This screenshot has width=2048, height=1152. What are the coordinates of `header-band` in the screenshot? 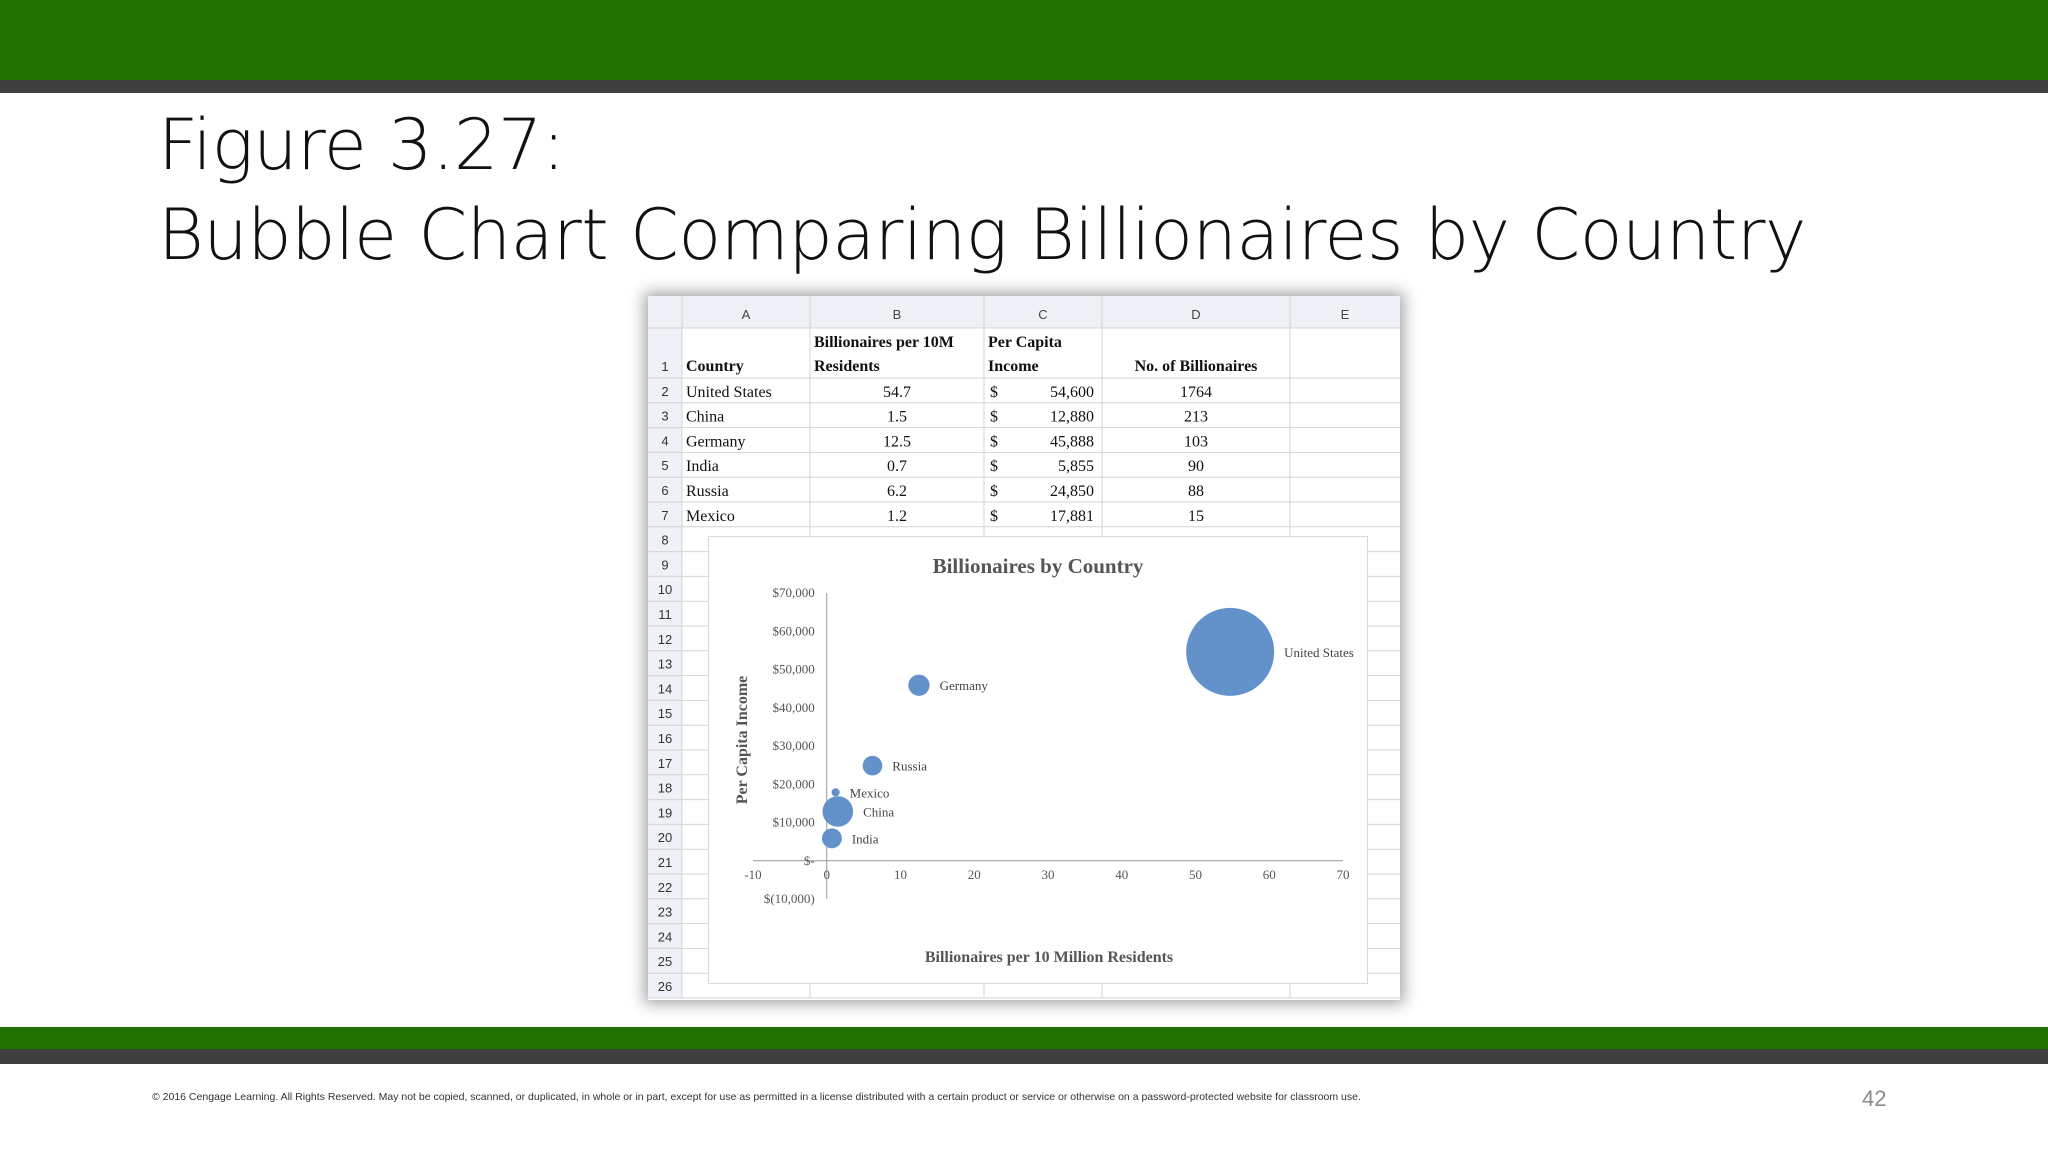 It's located at (1024, 40).